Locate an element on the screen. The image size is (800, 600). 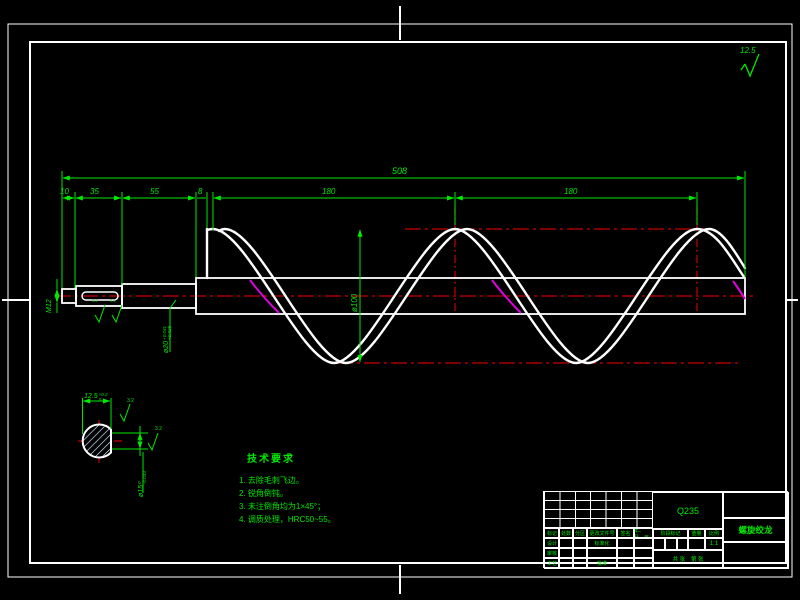
section-shaft-dia: ø15 is located at coordinates (141, 490).